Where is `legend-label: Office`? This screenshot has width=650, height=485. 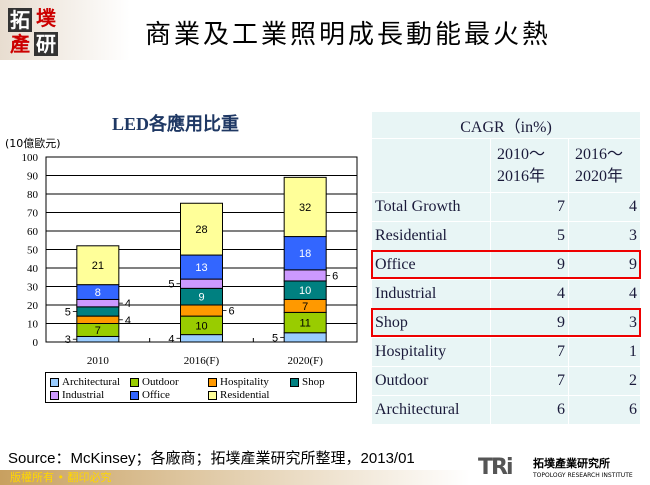 legend-label: Office is located at coordinates (156, 395).